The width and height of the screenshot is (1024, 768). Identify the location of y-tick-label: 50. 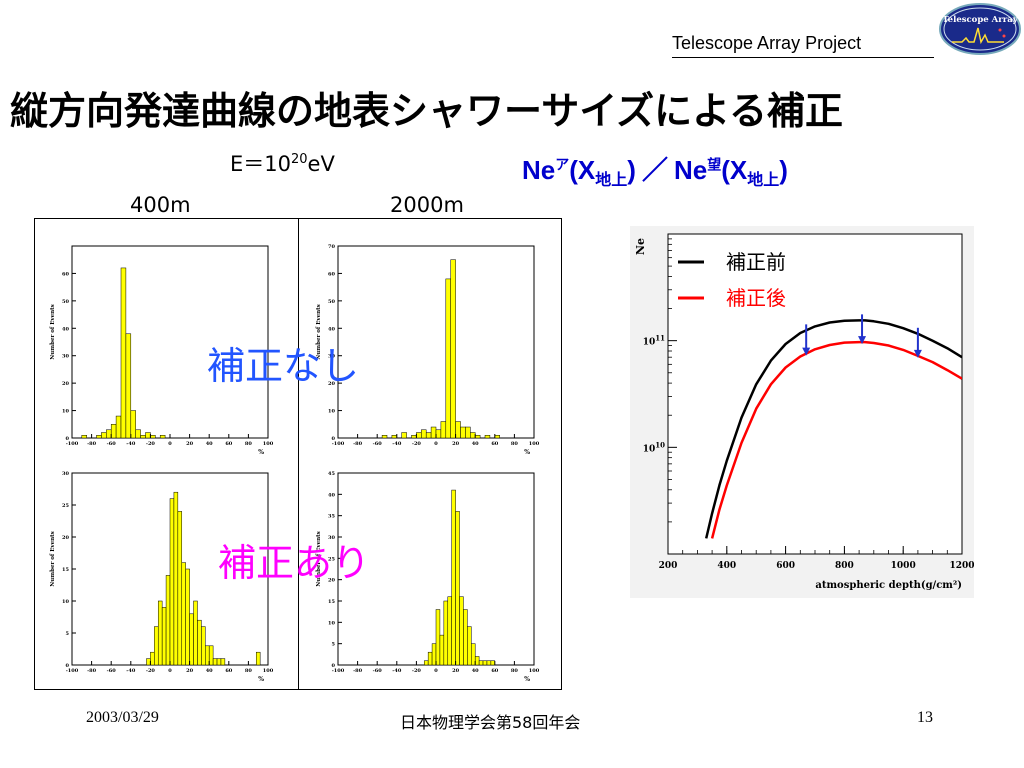
(65, 302).